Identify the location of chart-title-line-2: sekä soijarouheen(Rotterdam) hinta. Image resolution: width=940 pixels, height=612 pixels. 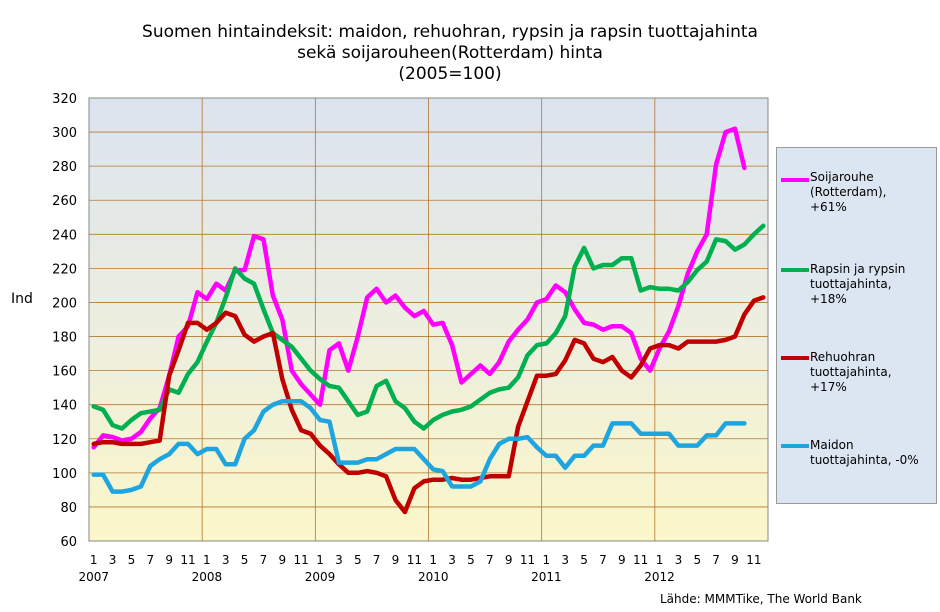
(450, 53).